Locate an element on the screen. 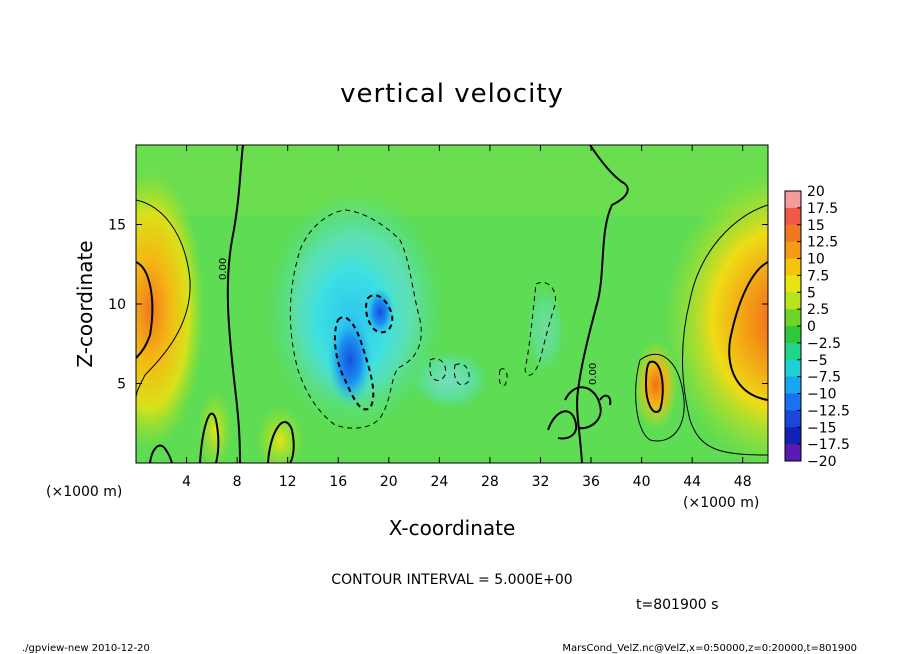 Image resolution: width=904 pixels, height=654 pixels. x-tick-label: 24 is located at coordinates (439, 482).